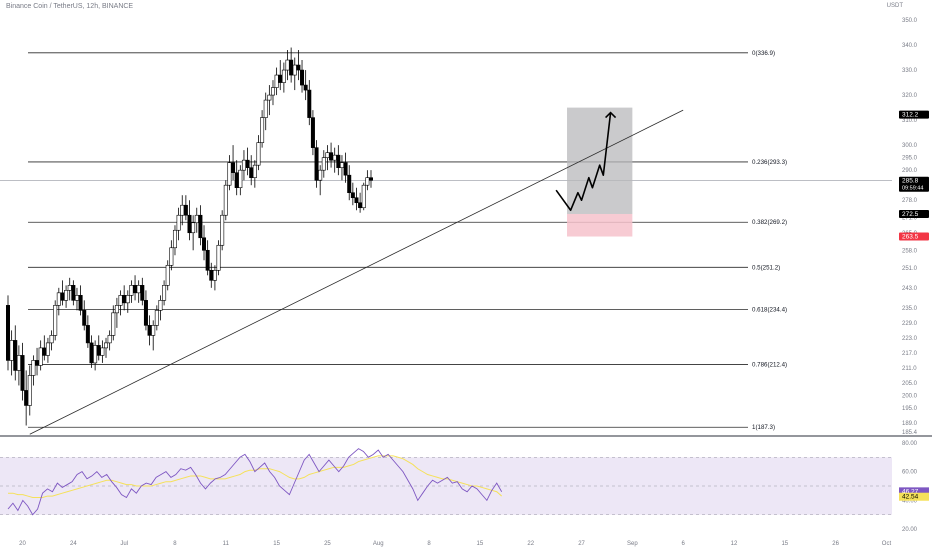 The height and width of the screenshot is (555, 932). Describe the element at coordinates (769, 364) in the screenshot. I see `fib-level-label: 0.786(212.4)` at that location.